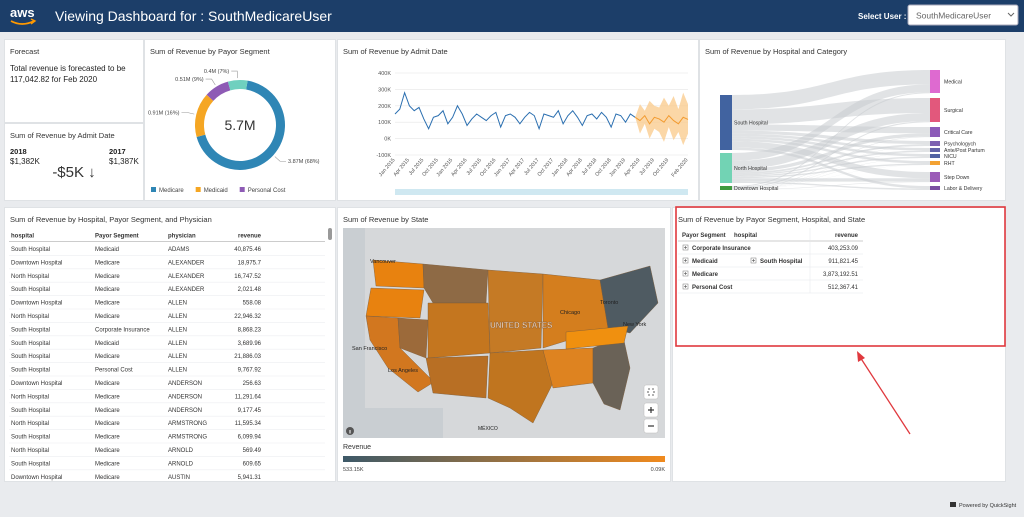 The height and width of the screenshot is (517, 1024). I want to click on table-cell: ANDERSON, so click(185, 411).